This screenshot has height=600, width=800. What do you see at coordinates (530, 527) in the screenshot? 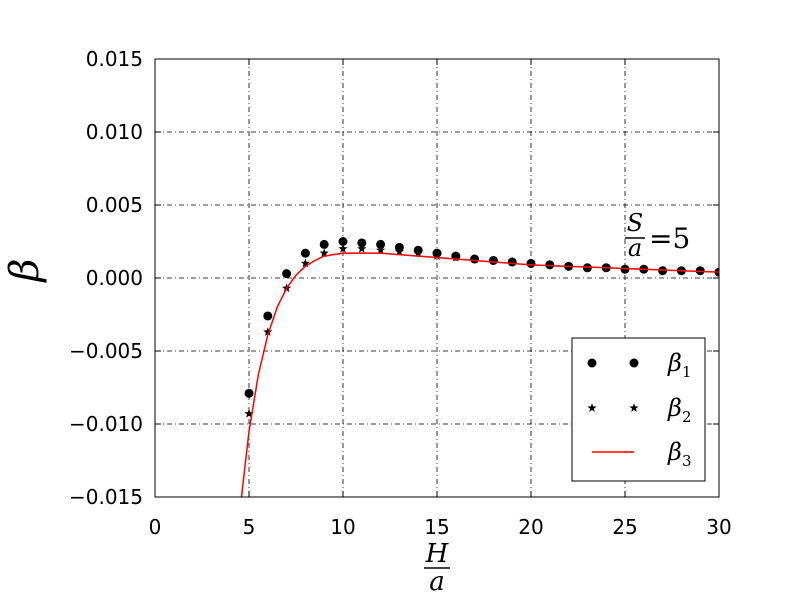
I see `x-tick-label: 20` at bounding box center [530, 527].